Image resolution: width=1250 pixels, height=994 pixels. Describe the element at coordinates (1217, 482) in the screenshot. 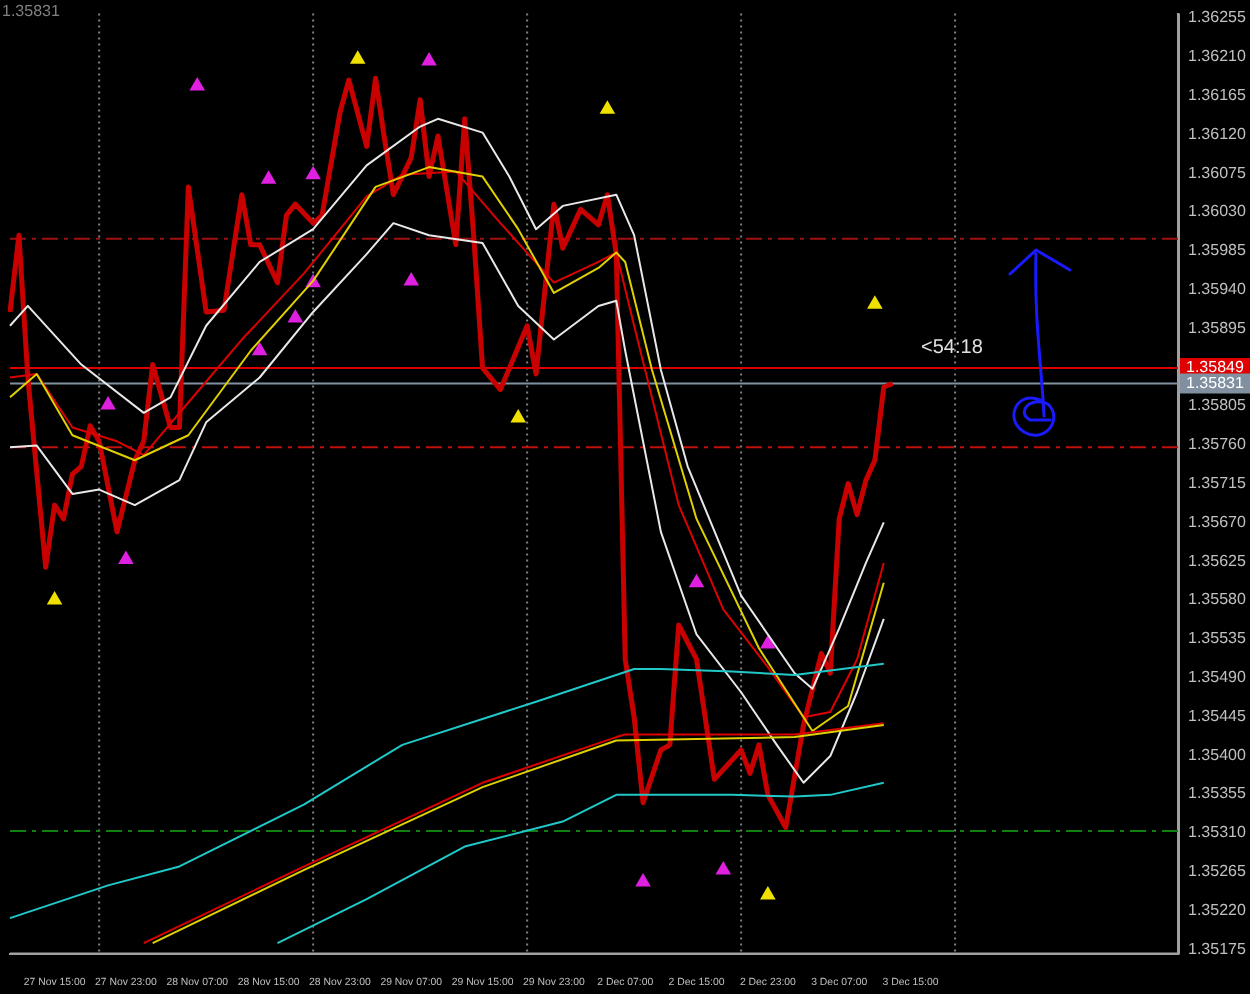

I see `y-tick-label: 1.35715` at that location.